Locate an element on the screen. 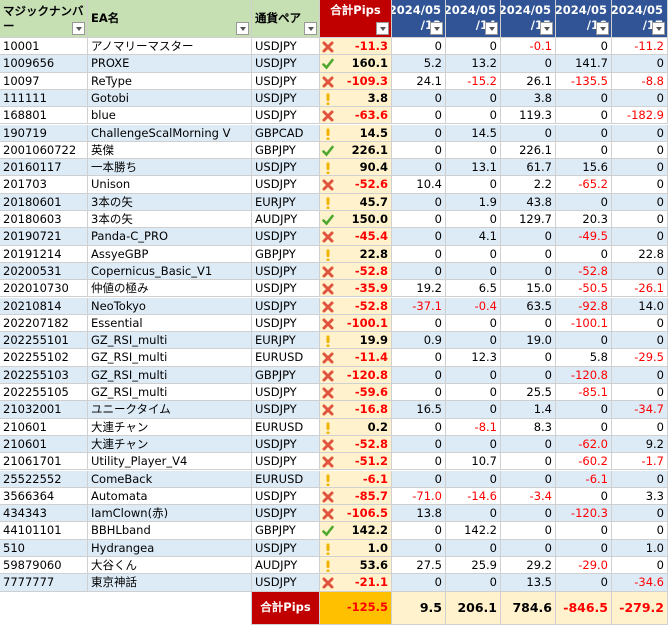 The image size is (668, 625). magic-number: 59879060 is located at coordinates (44, 566).